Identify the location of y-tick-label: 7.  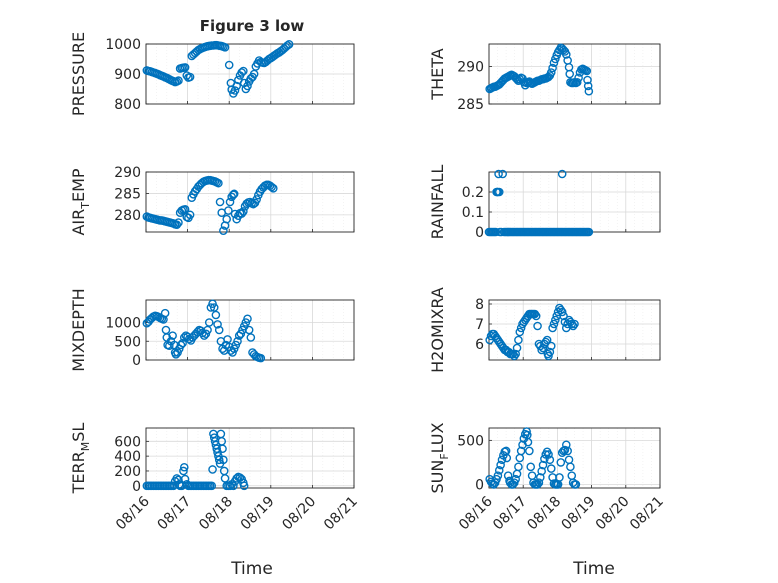
(479, 325).